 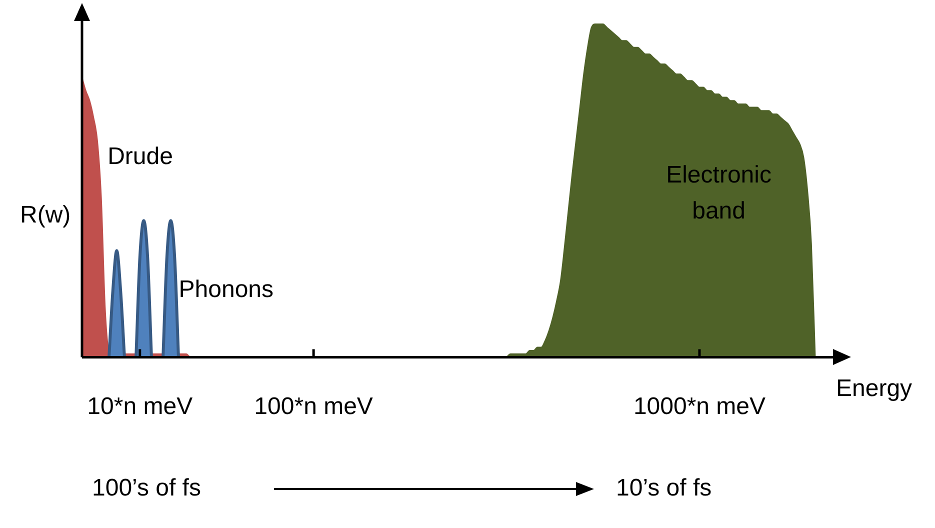 I want to click on x-tick-label: 1000*n meV, so click(x=699, y=406).